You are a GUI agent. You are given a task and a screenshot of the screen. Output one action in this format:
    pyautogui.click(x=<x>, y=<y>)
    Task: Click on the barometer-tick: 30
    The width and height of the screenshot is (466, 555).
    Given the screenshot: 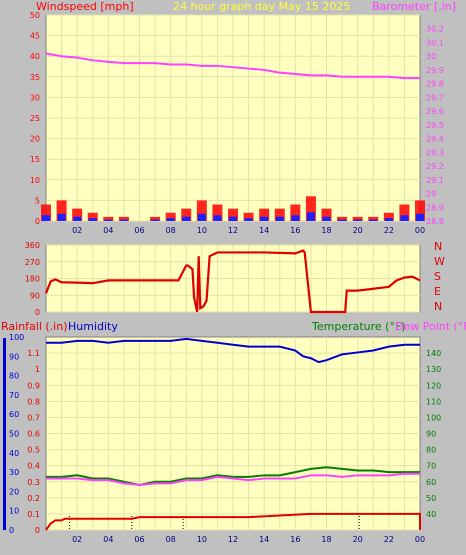 What is the action you would take?
    pyautogui.click(x=431, y=56)
    